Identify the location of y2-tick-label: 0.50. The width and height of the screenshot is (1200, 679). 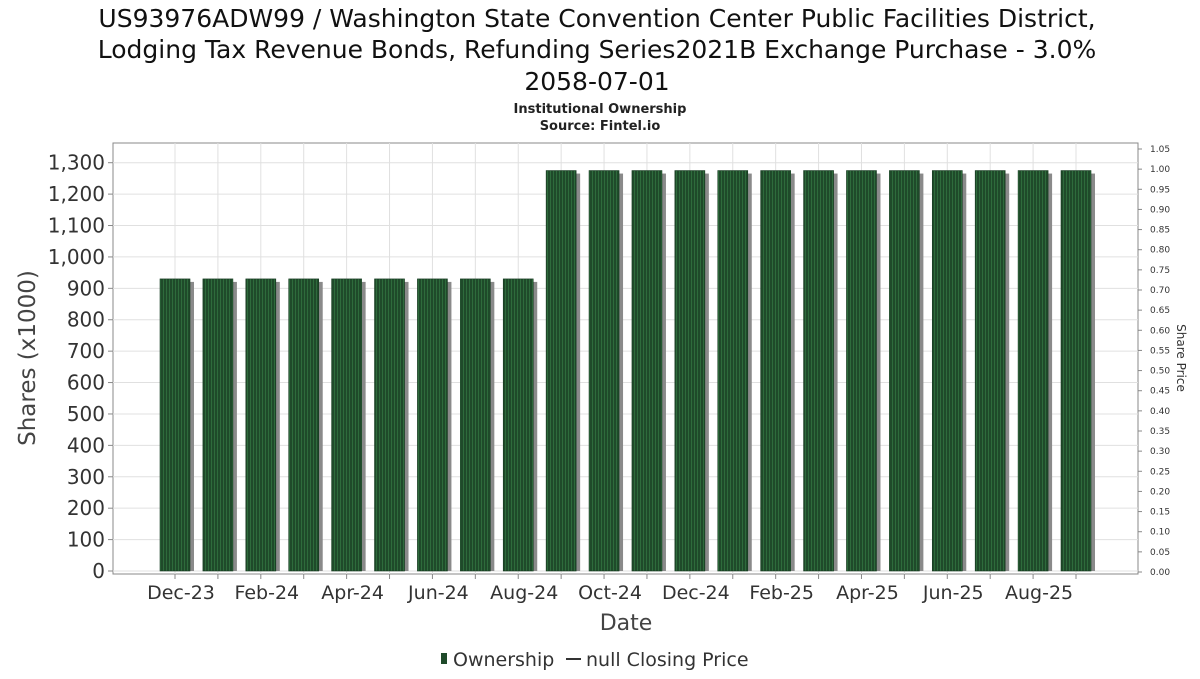
(1160, 372).